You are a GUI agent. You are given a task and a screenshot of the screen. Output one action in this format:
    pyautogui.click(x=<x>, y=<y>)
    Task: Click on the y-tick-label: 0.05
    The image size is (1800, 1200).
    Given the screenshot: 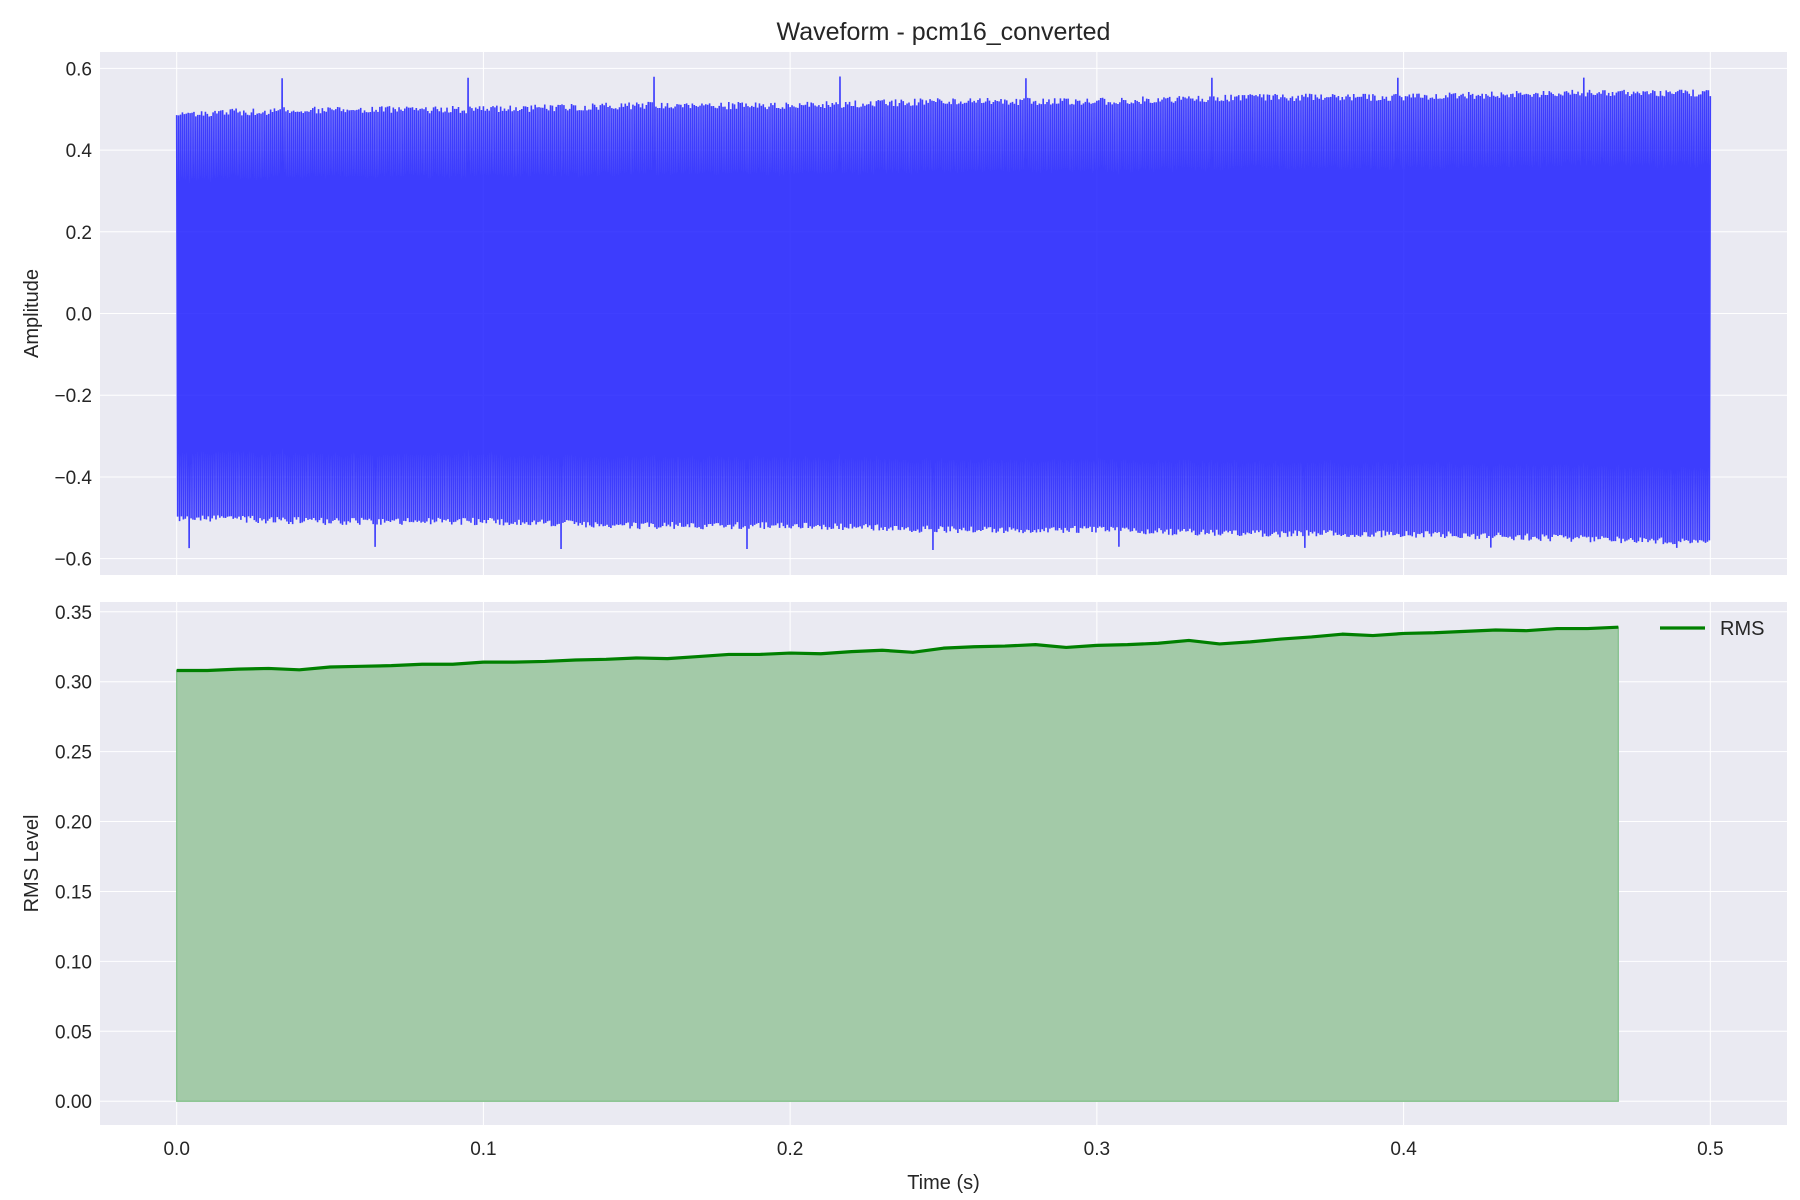 What is the action you would take?
    pyautogui.click(x=73, y=1032)
    